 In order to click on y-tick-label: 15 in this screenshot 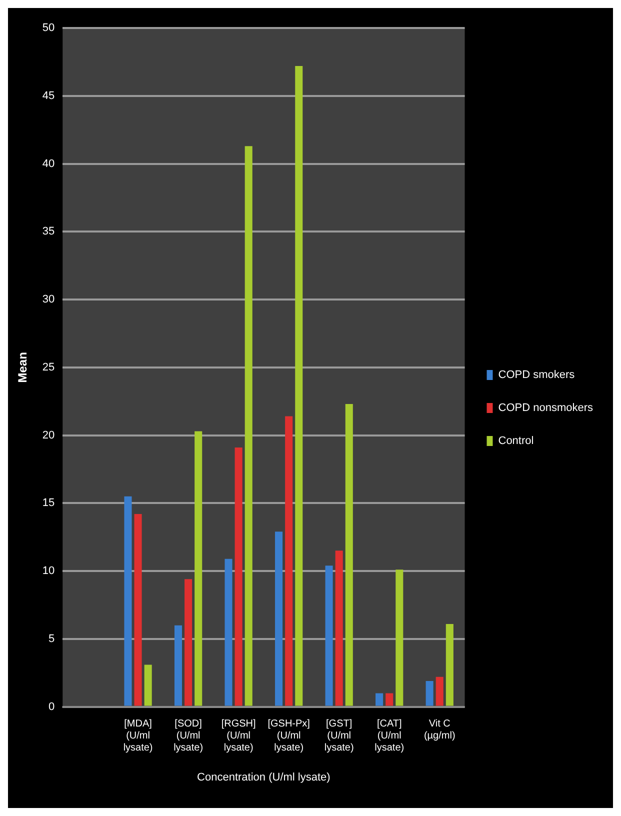, I will do `click(48, 503)`.